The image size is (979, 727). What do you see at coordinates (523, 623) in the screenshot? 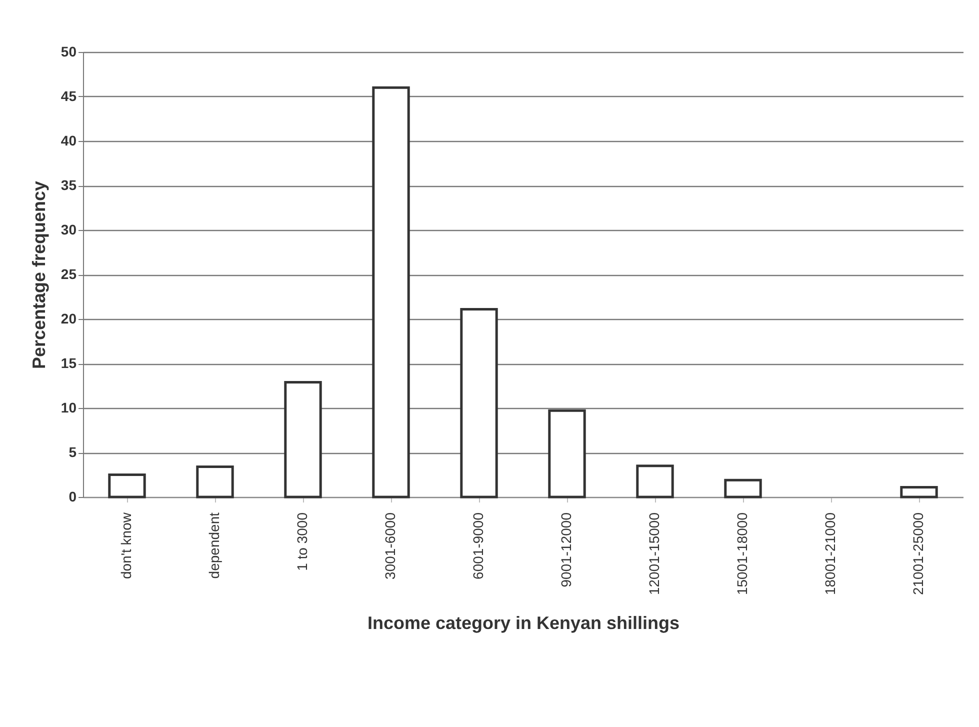
I see `x-axis-title: Income category in Kenyan shillings` at bounding box center [523, 623].